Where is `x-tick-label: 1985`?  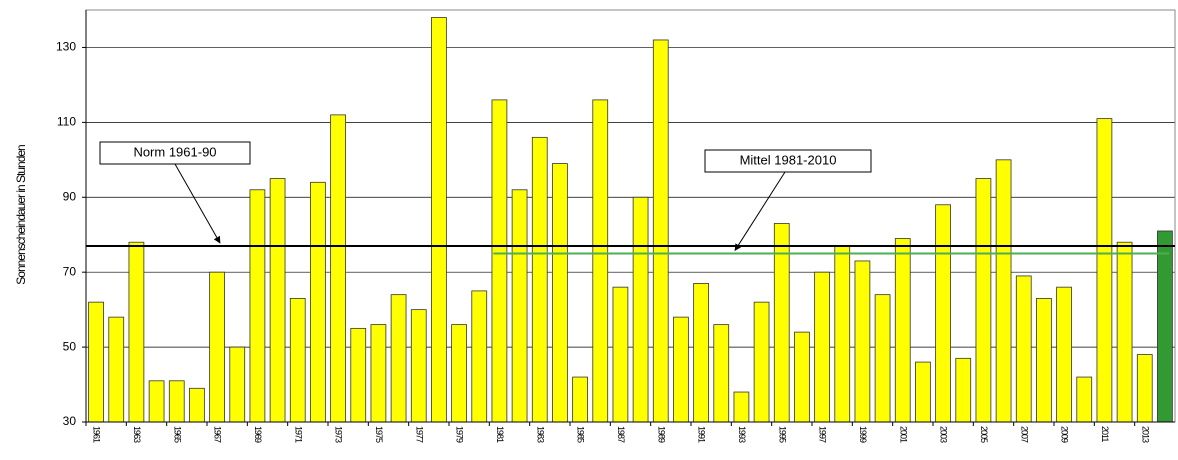
x-tick-label: 1985 is located at coordinates (581, 434).